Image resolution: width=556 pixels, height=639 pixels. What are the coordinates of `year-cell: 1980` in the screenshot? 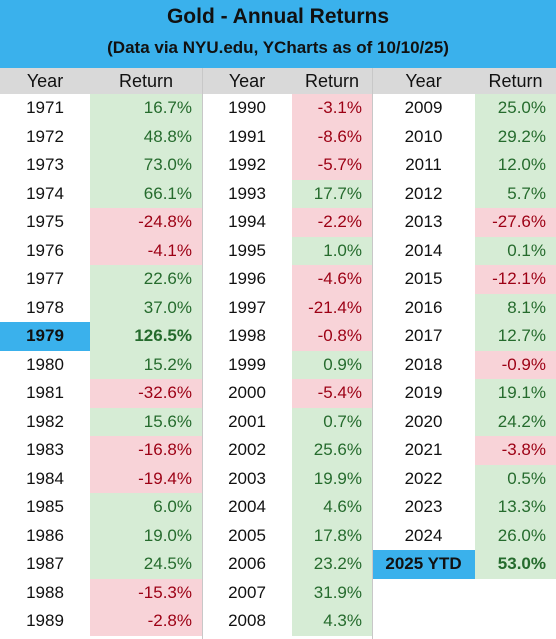 It's located at (45, 364).